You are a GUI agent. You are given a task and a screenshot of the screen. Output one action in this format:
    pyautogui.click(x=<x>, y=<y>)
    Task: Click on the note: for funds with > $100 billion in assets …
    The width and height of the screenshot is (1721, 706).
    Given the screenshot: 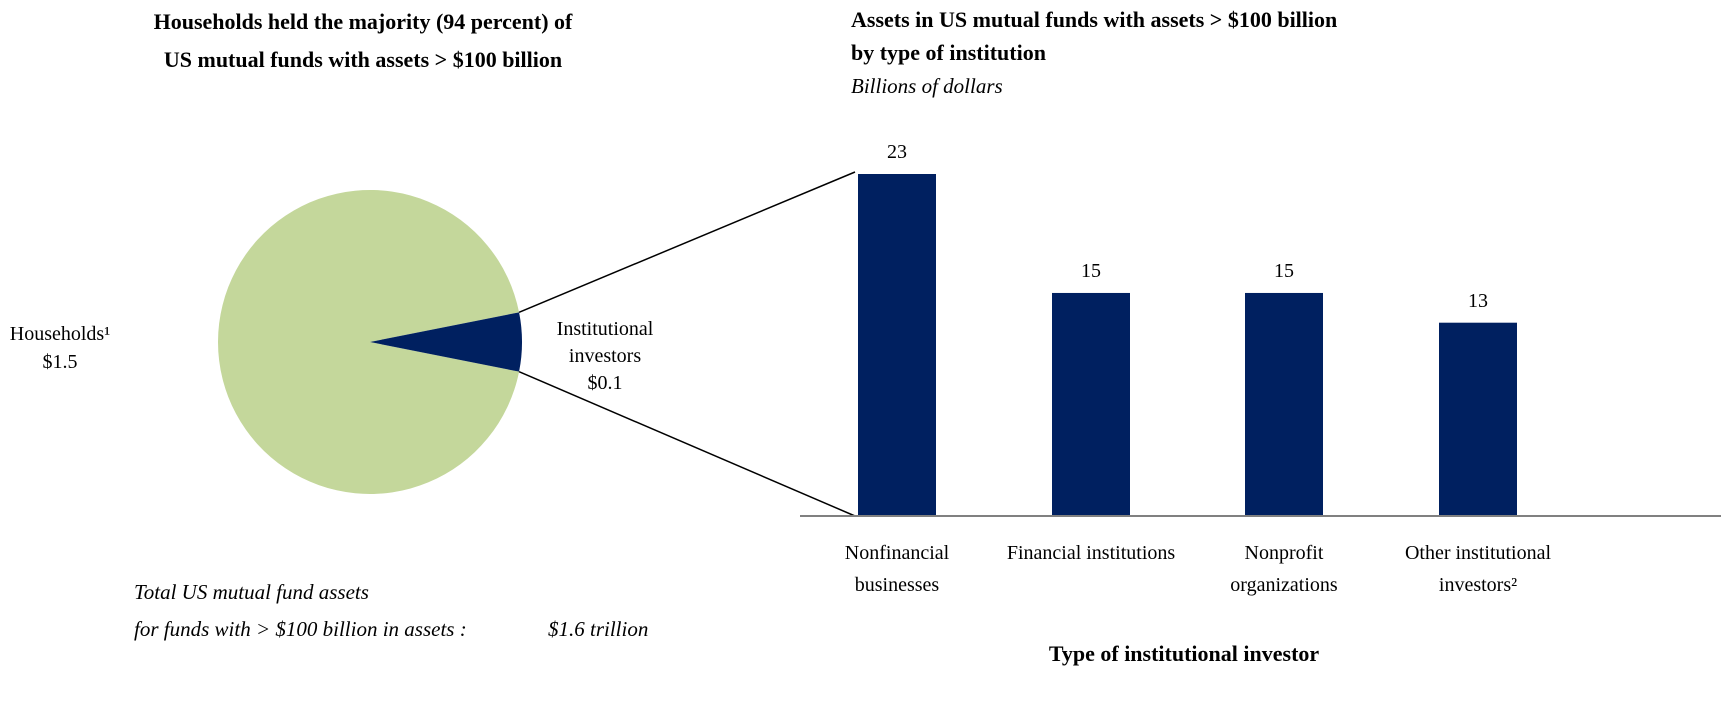 What is the action you would take?
    pyautogui.click(x=300, y=629)
    